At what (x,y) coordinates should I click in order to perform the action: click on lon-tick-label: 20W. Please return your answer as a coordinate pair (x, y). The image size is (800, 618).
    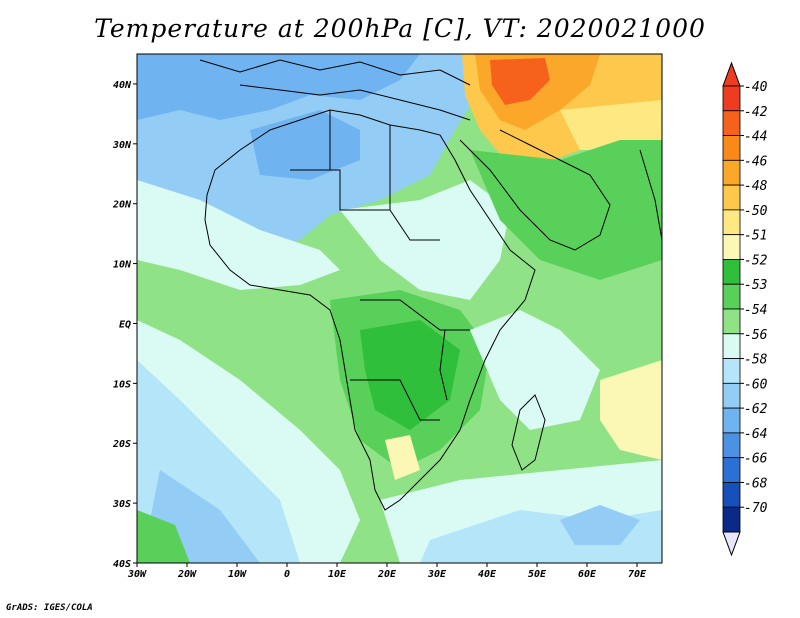
    Looking at the image, I should click on (187, 574).